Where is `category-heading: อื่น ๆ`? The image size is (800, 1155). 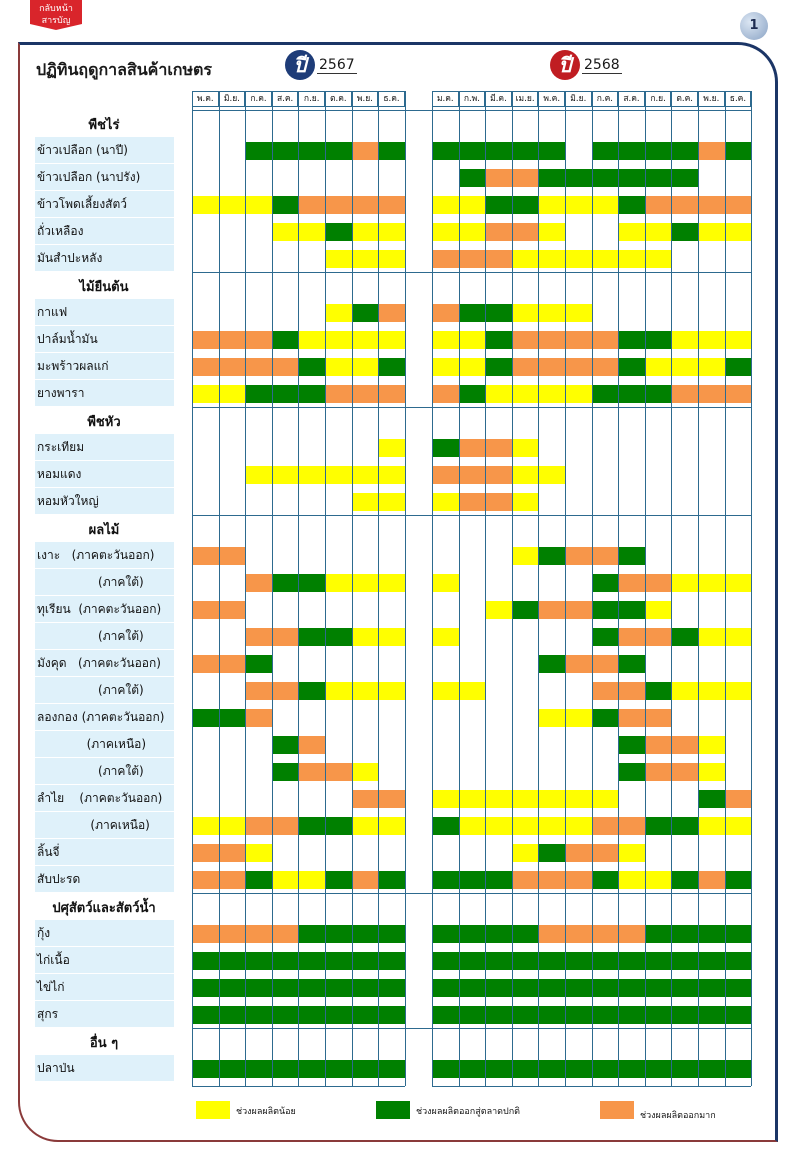 category-heading: อื่น ๆ is located at coordinates (104, 1043).